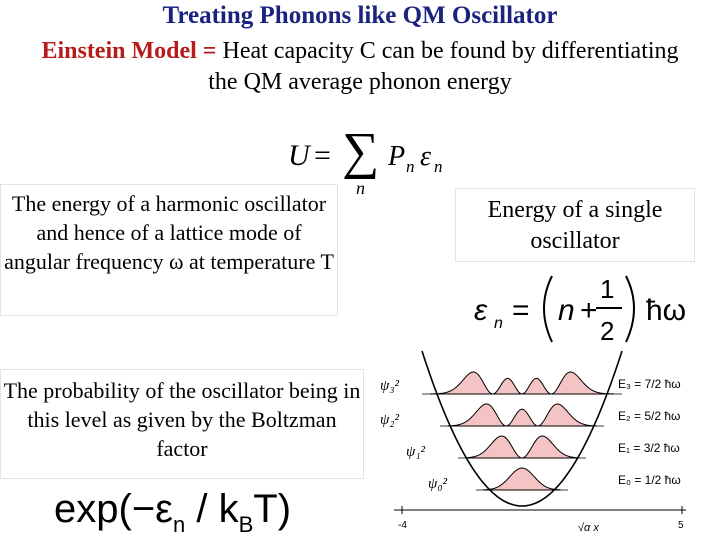 The height and width of the screenshot is (540, 720). Describe the element at coordinates (129, 51) in the screenshot. I see `subtitle-highlight: Einstein Model =` at that location.